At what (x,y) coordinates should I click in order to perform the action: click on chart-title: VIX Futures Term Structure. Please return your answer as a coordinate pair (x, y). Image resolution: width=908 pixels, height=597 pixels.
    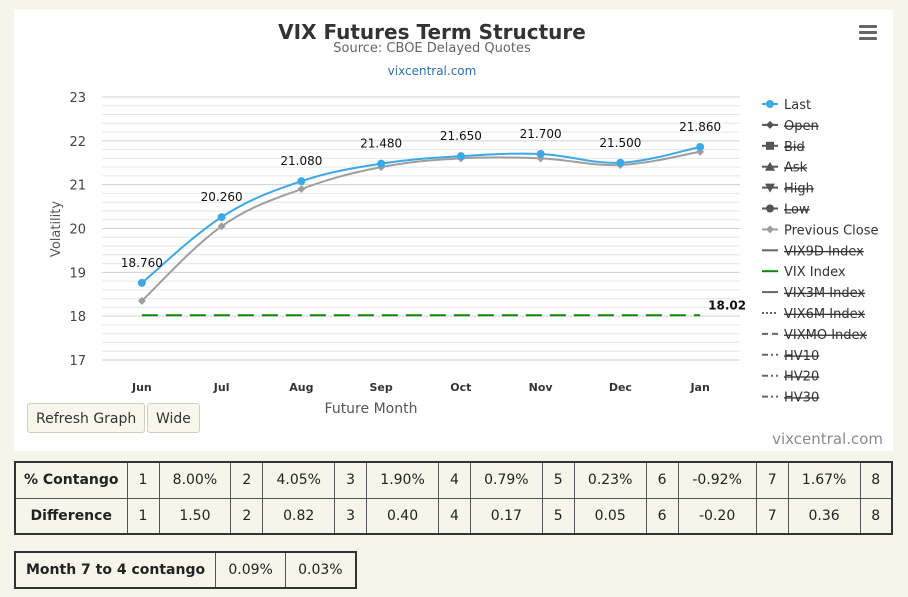
    Looking at the image, I should click on (432, 32).